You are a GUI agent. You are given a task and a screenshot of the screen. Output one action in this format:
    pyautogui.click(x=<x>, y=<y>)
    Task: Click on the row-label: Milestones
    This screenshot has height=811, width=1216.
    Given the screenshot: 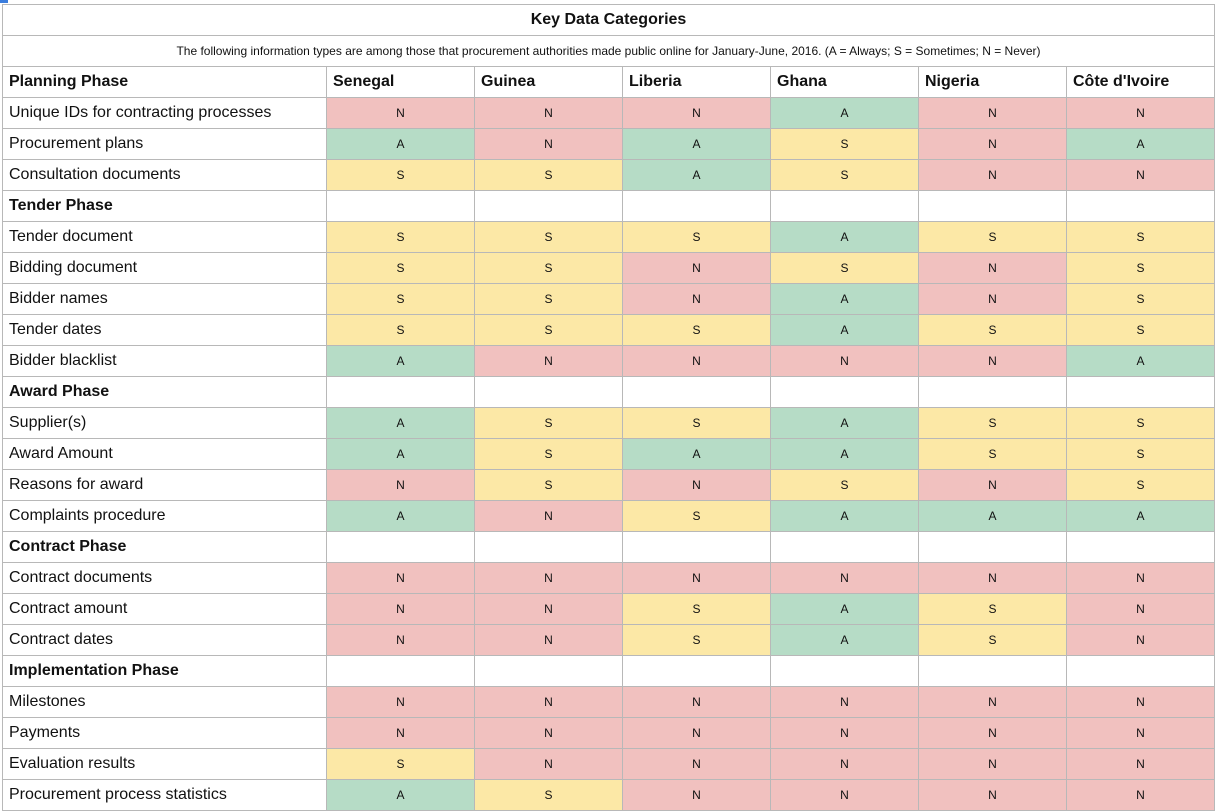 What is the action you would take?
    pyautogui.click(x=164, y=702)
    